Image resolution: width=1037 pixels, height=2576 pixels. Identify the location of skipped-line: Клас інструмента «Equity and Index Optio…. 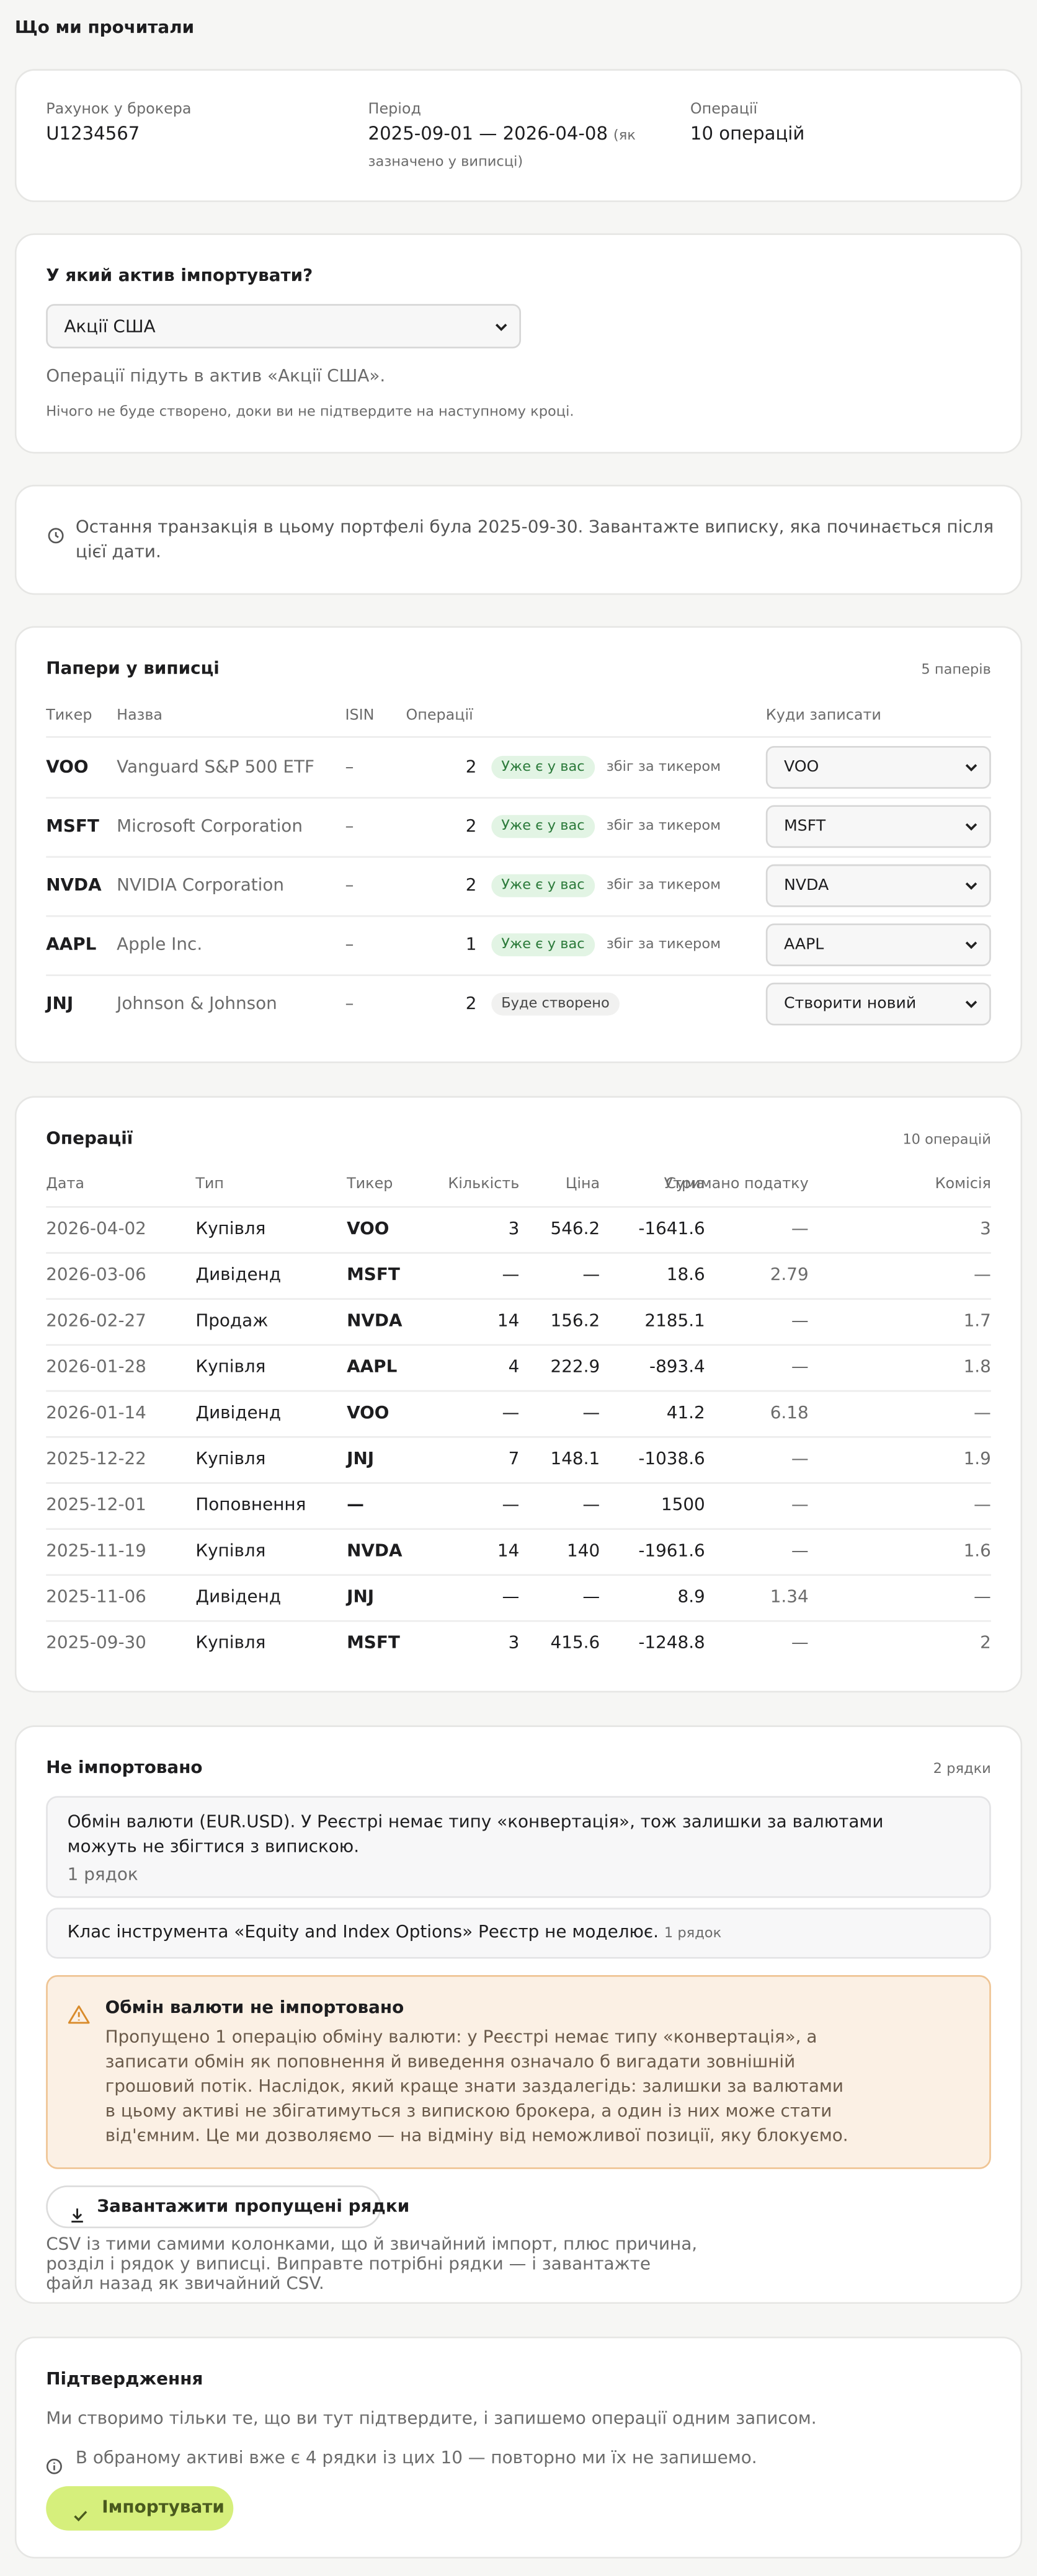
(395, 1934).